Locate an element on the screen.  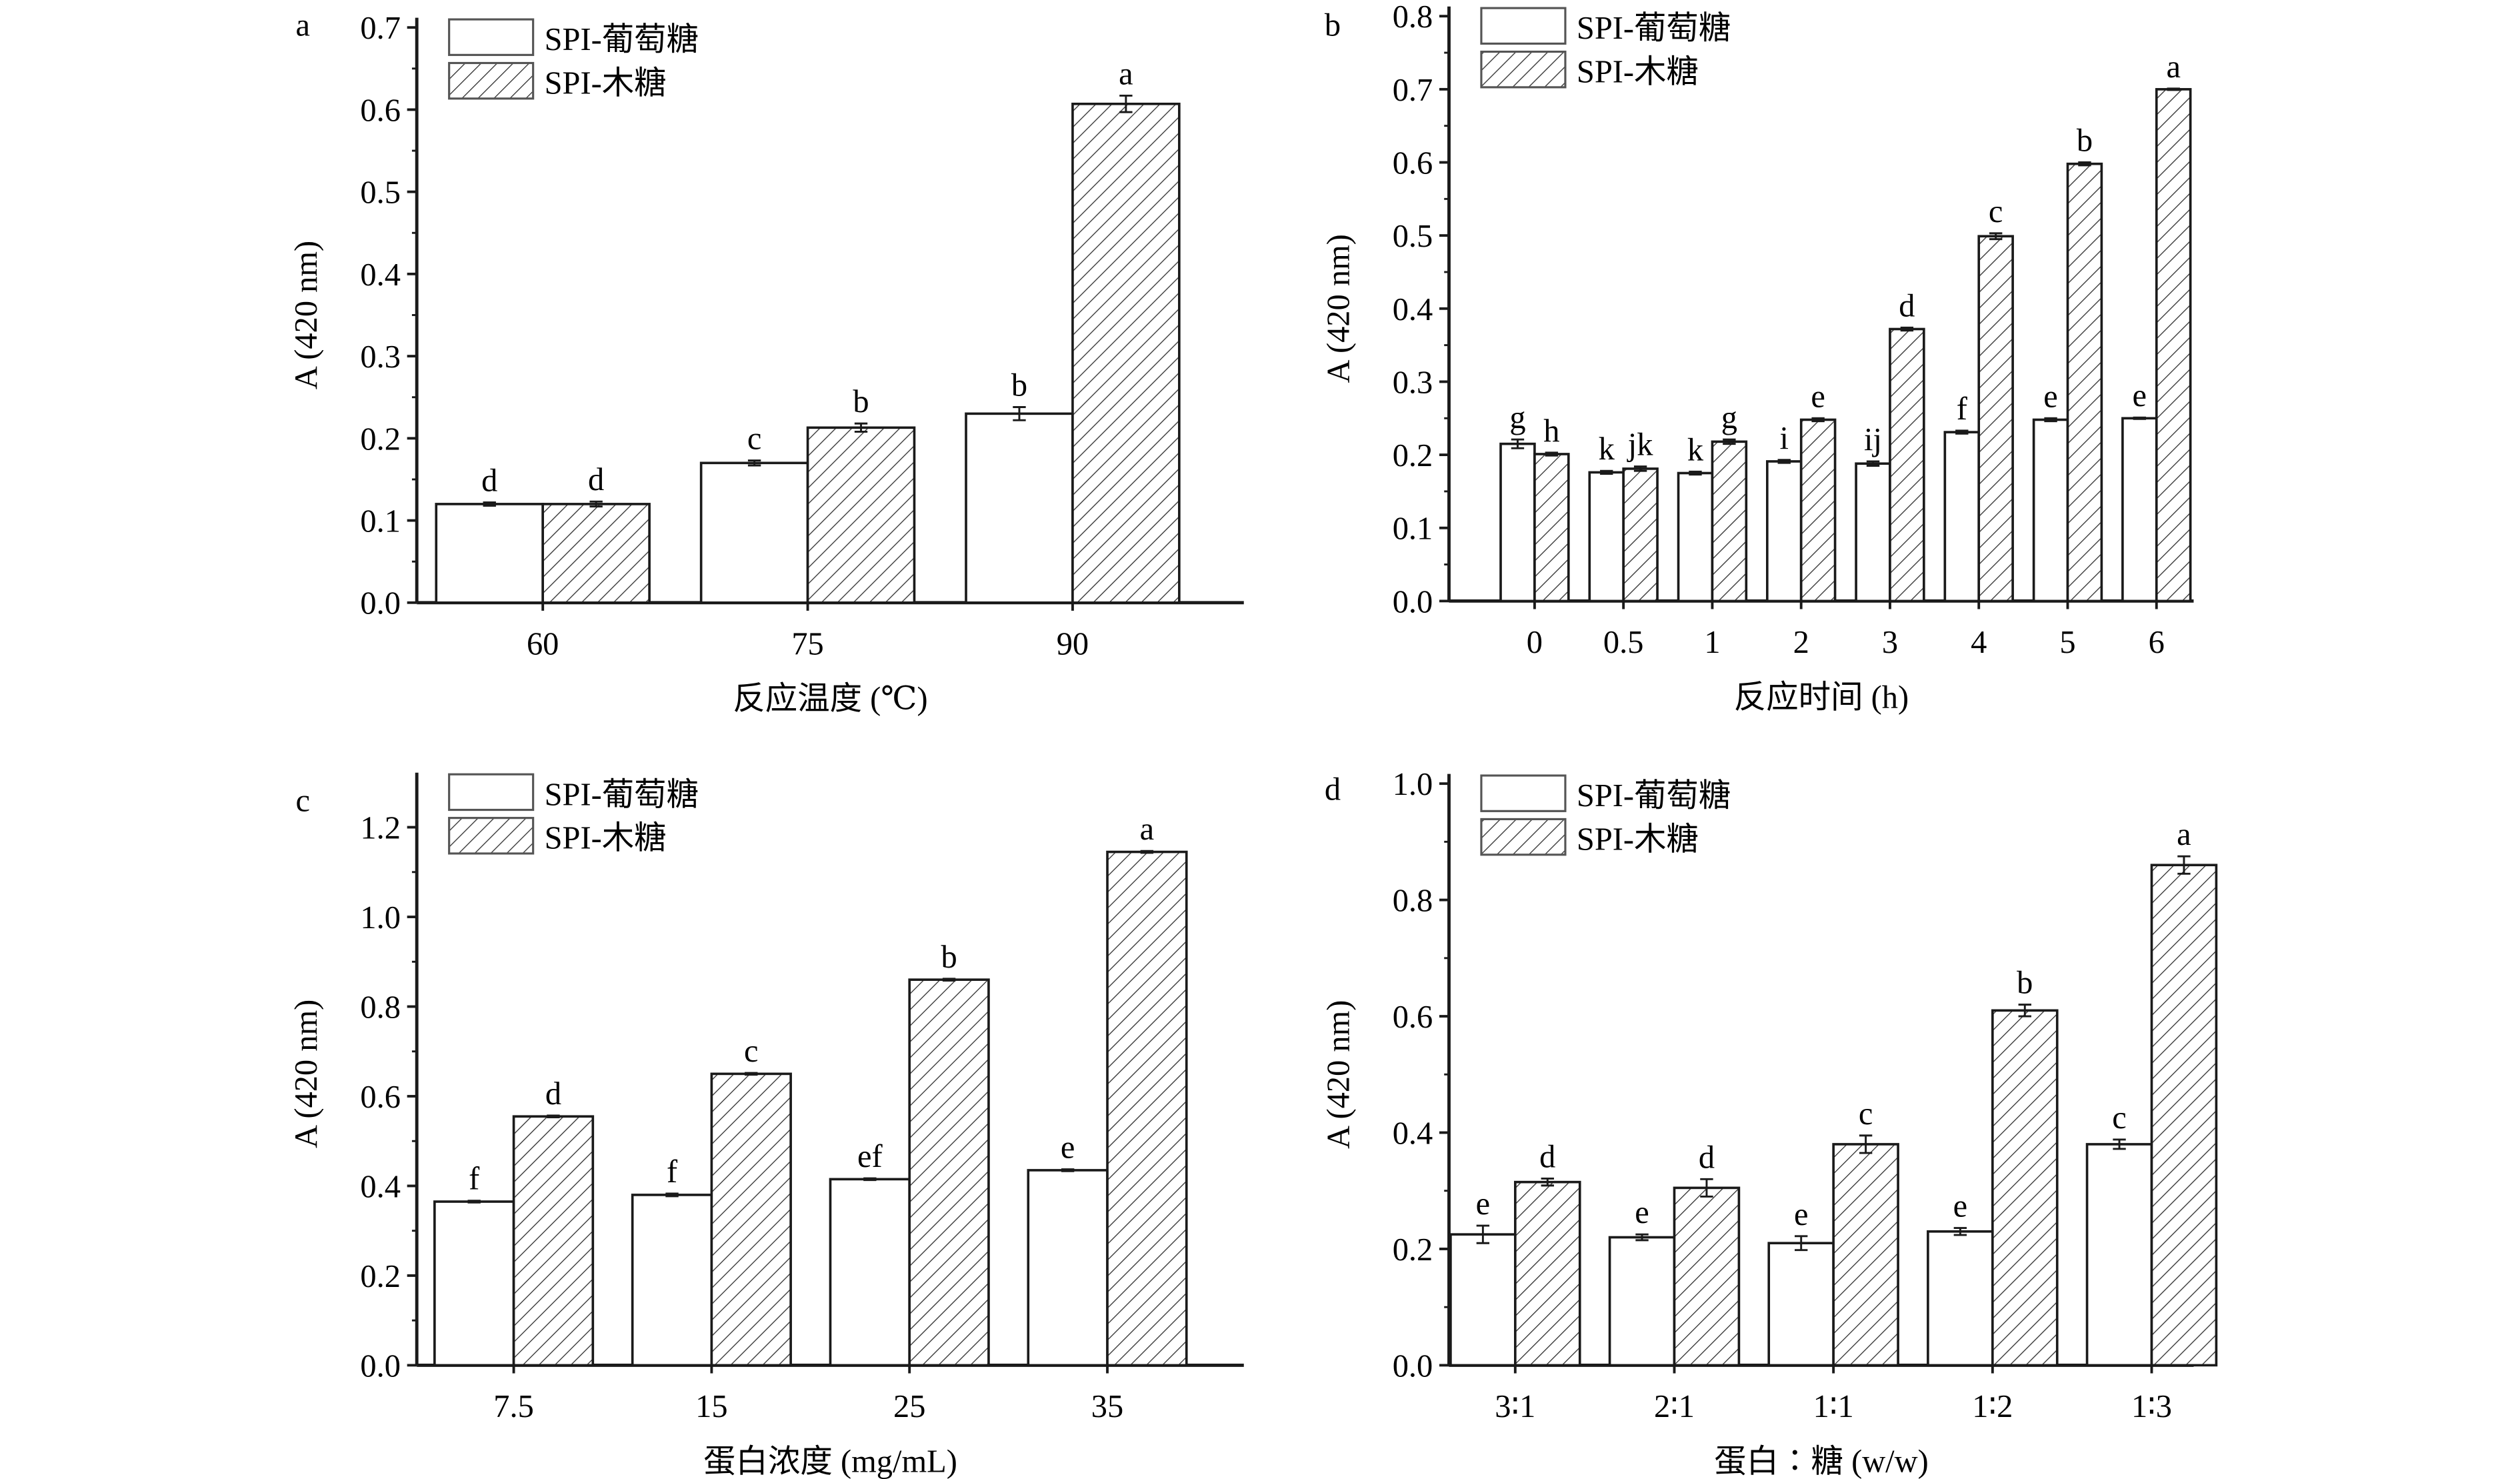
x-tick-label: 1 is located at coordinates (1712, 642).